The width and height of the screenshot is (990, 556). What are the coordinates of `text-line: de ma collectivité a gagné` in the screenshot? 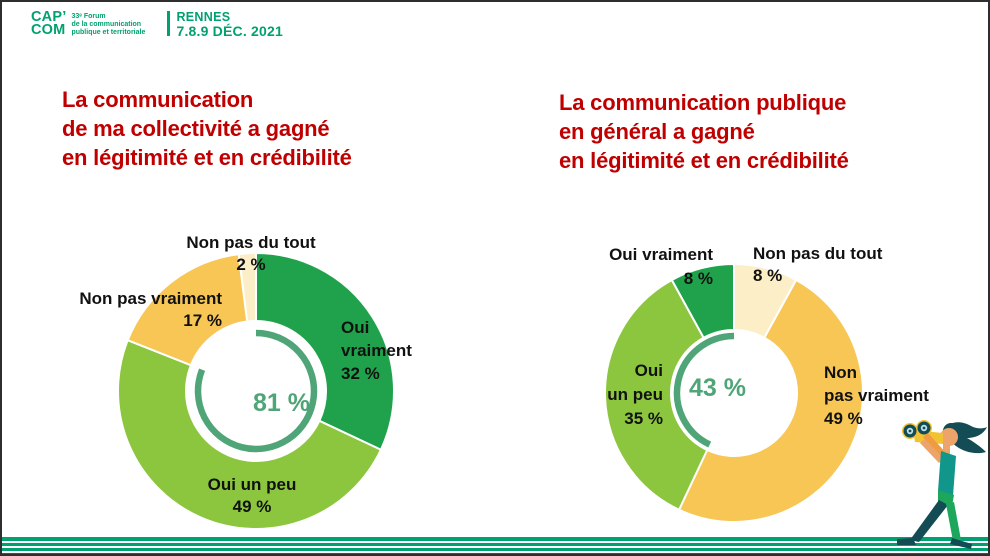 It's located at (196, 128).